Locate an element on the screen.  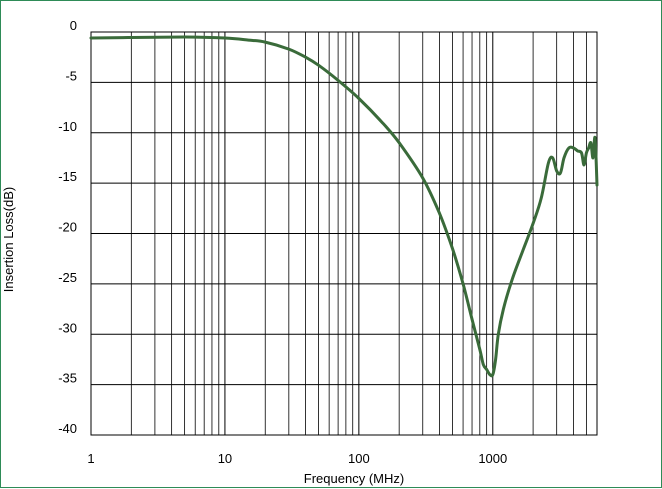
x-tick-label: 10 is located at coordinates (225, 458).